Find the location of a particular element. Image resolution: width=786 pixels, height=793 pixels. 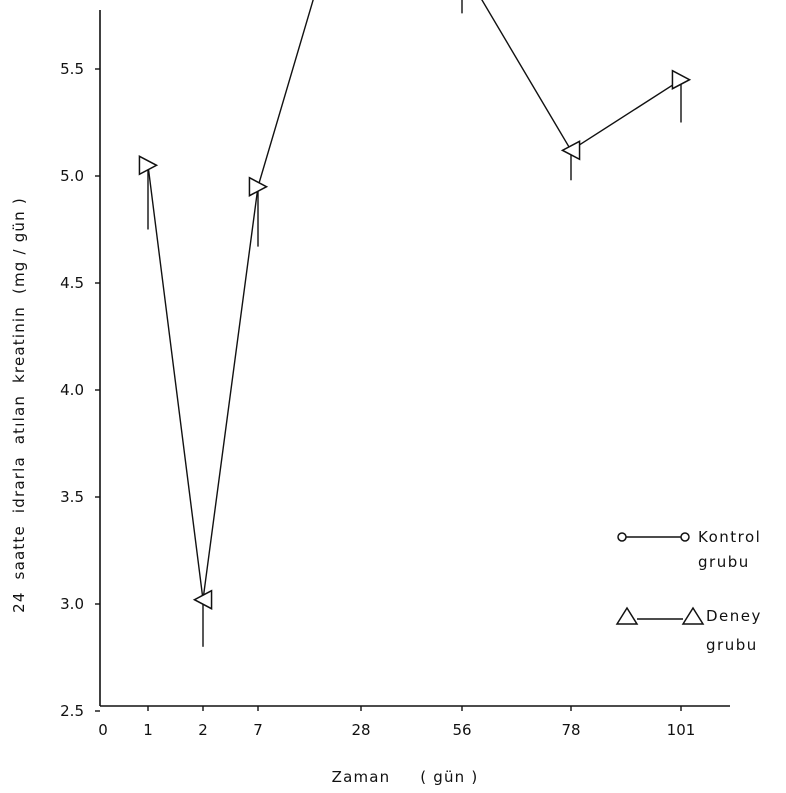

x-axis-group: 0 1 2 7 28 56 78 101 is located at coordinates (414, 722).